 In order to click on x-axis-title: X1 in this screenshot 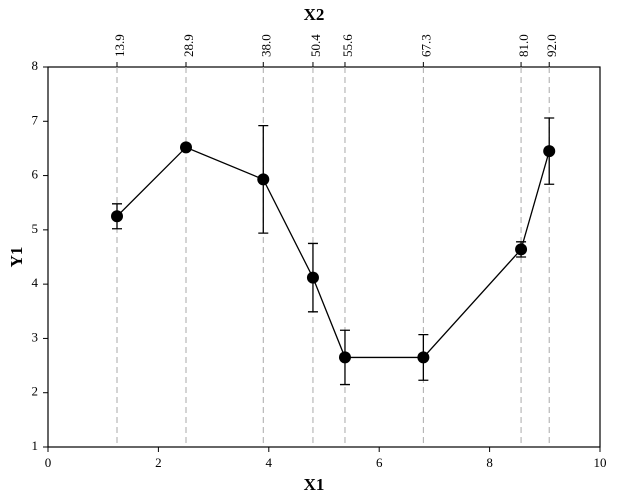, I will do `click(314, 484)`.